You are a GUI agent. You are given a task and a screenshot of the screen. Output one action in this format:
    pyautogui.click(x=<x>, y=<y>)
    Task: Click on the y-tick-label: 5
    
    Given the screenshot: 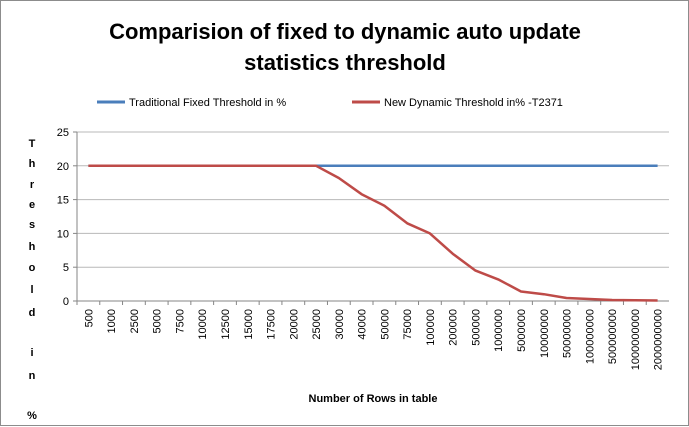 What is the action you would take?
    pyautogui.click(x=66, y=268)
    